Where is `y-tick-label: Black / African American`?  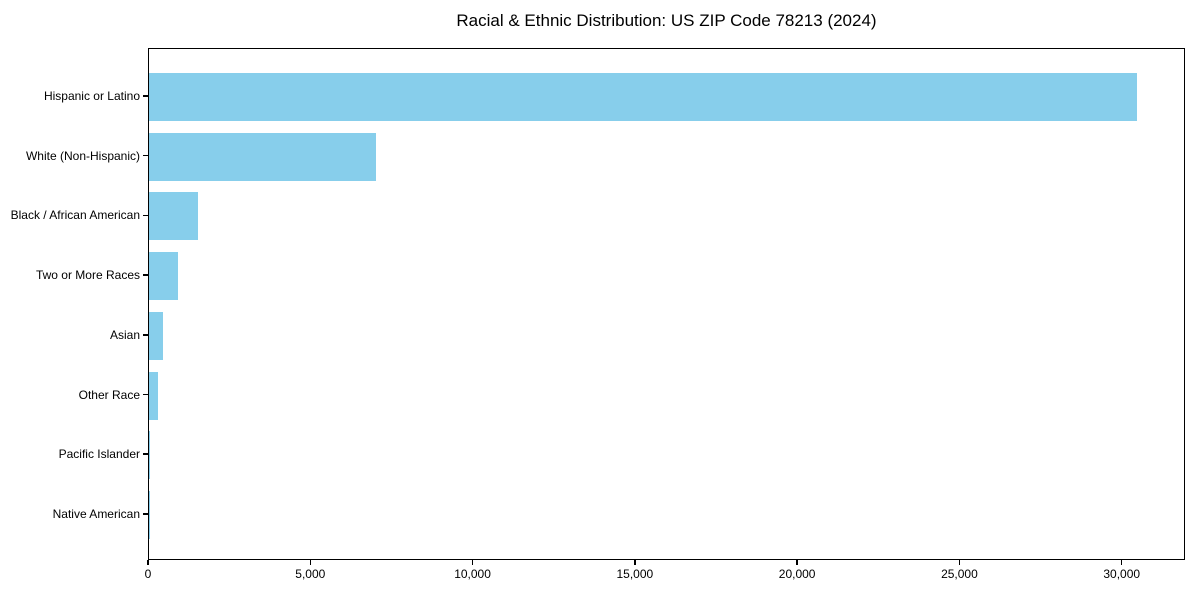
y-tick-label: Black / African American is located at coordinates (75, 215).